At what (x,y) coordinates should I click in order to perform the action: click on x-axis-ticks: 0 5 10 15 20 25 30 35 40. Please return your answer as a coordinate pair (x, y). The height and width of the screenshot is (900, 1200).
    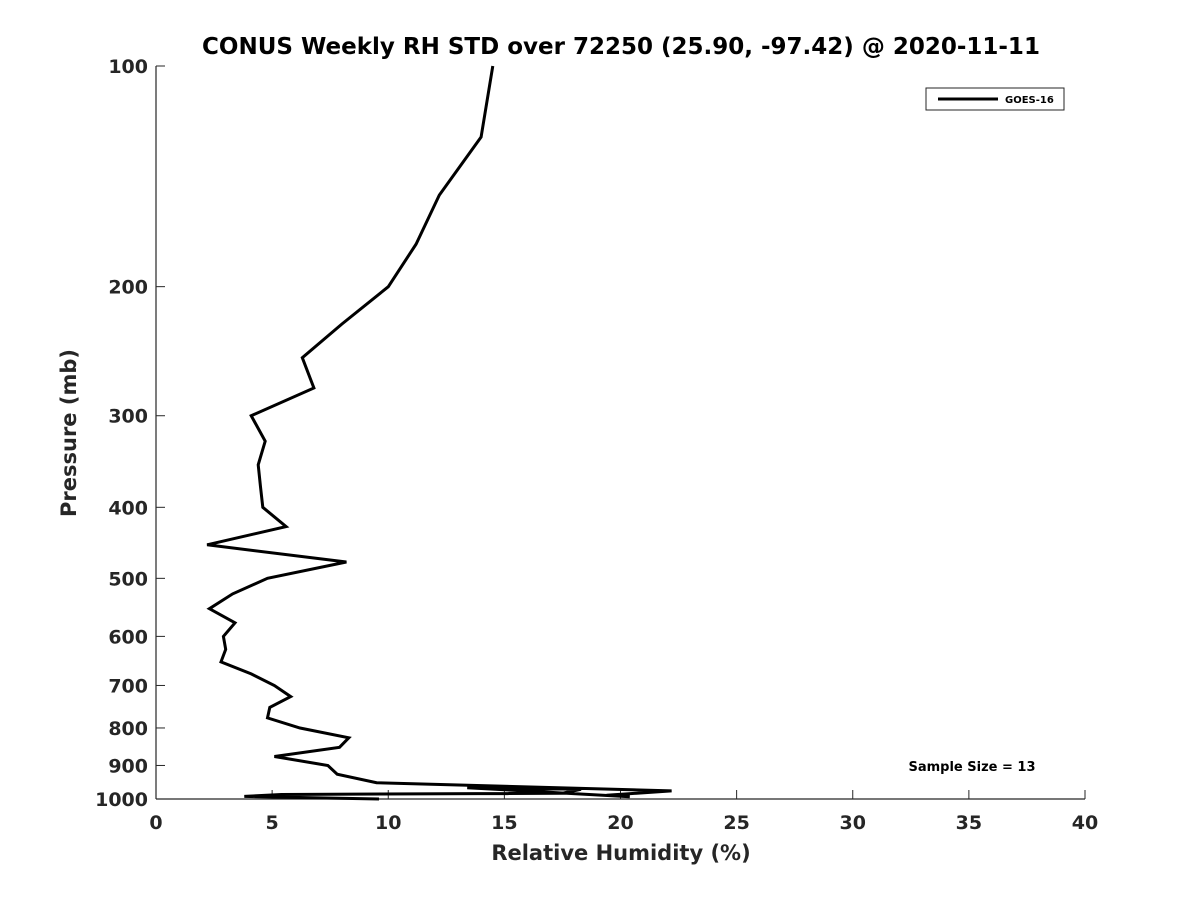
    Looking at the image, I should click on (623, 812).